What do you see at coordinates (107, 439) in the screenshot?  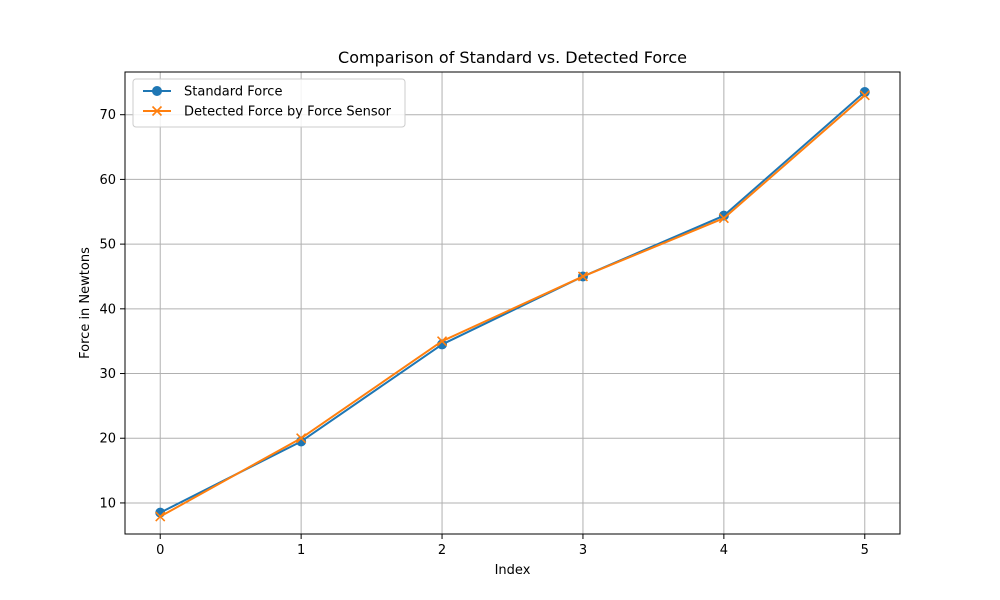 I see `y-tick-label: 20` at bounding box center [107, 439].